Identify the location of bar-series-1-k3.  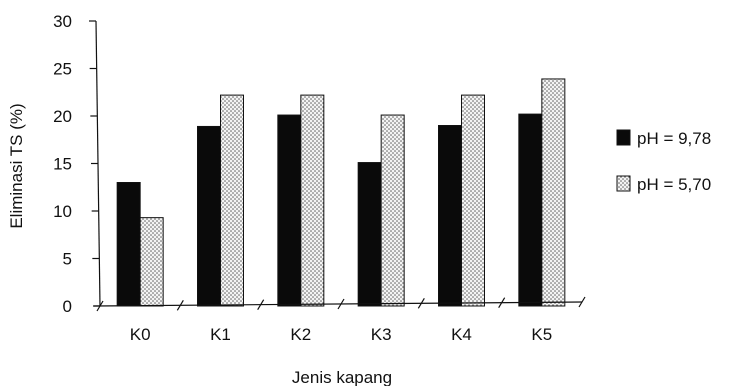
(369, 234).